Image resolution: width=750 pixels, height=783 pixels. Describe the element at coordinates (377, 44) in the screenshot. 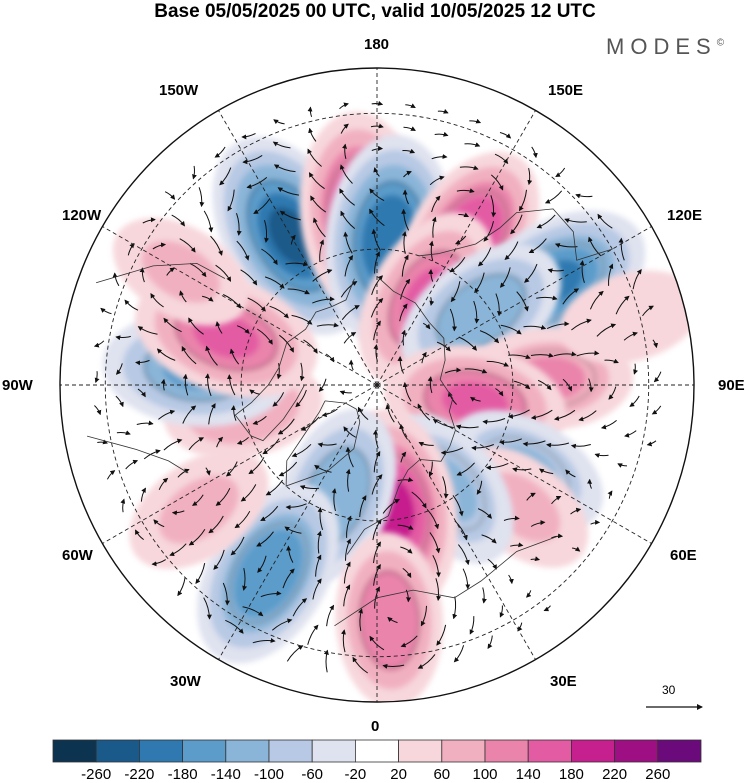

I see `lon-label-180: 180` at that location.